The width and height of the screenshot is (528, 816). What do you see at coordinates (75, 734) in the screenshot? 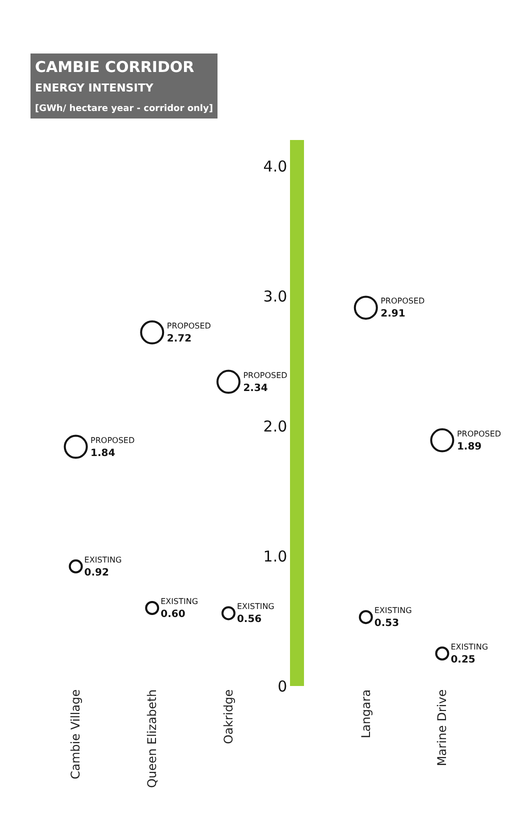
I see `x-tick-label: Cambie Village` at bounding box center [75, 734].